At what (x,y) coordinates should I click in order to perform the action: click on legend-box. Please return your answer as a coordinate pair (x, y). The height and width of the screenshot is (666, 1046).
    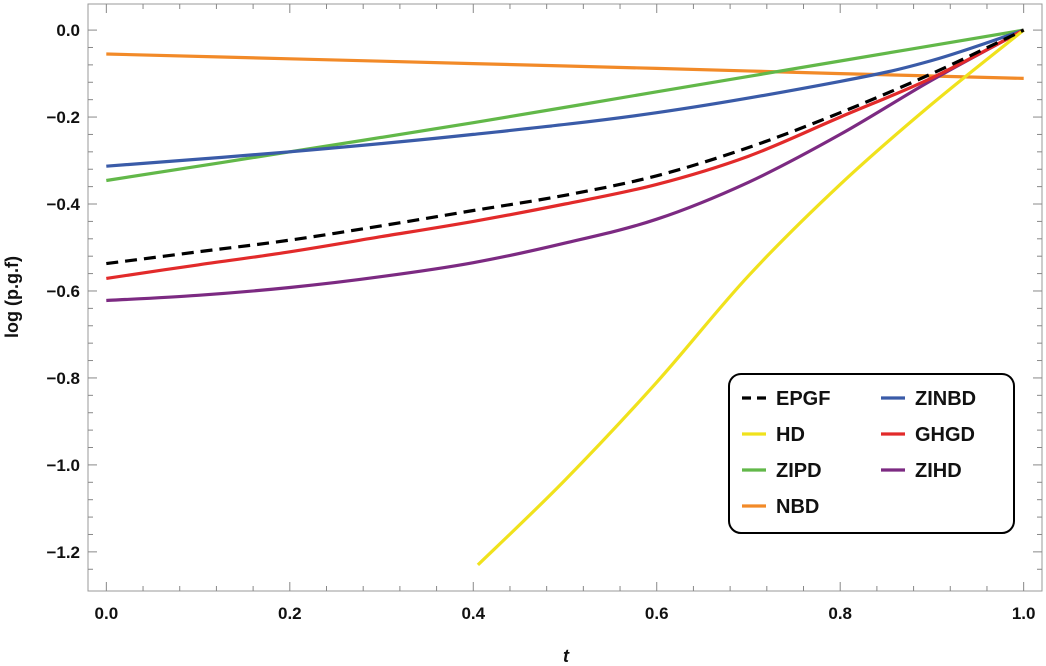
    Looking at the image, I should click on (871, 453).